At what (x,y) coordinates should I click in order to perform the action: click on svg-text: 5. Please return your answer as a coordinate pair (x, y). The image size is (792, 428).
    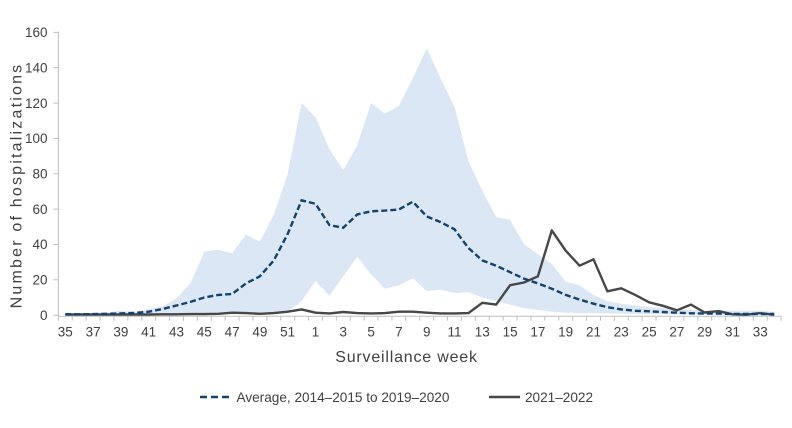
    Looking at the image, I should click on (371, 332).